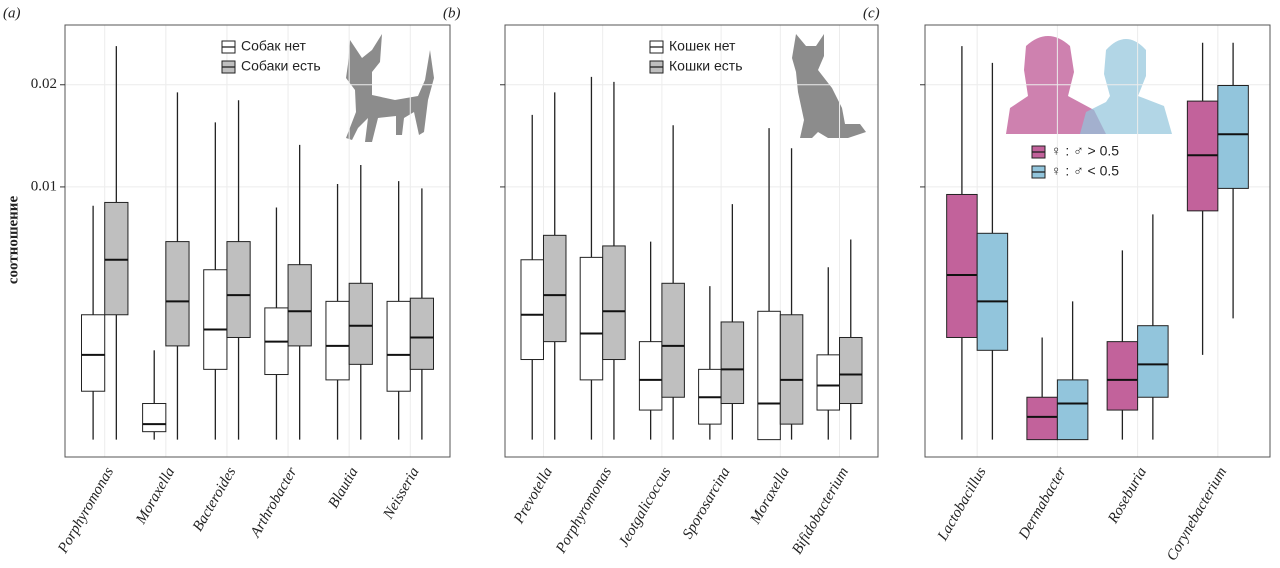  I want to click on legend-label: ♀ : ♂ < 0.5, so click(1085, 171).